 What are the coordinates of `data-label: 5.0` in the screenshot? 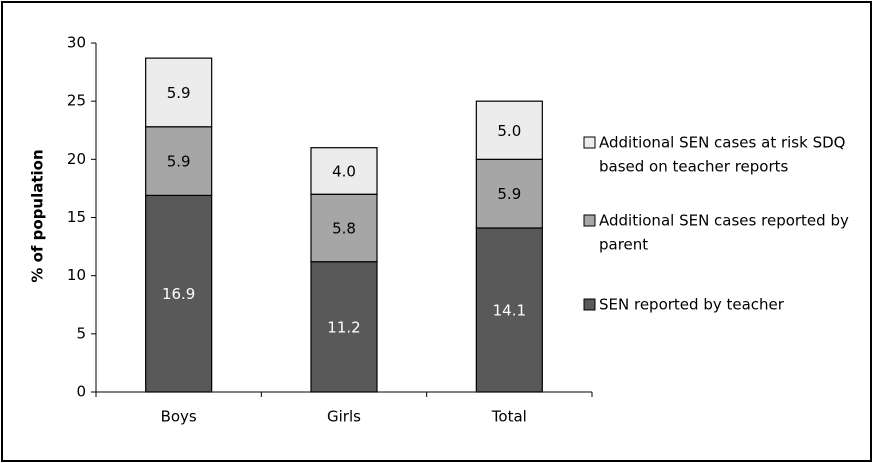 It's located at (509, 131).